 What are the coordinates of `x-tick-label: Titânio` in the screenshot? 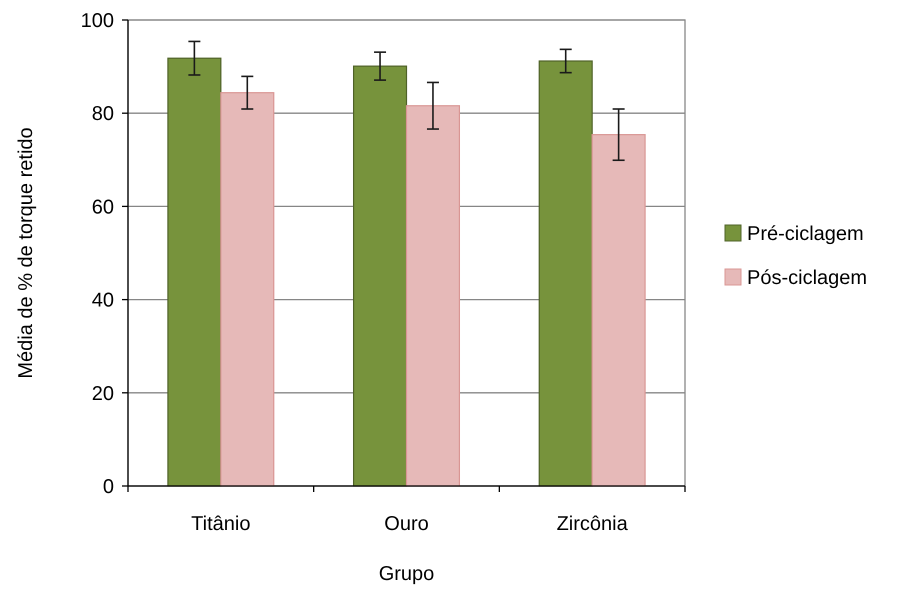 It's located at (220, 524).